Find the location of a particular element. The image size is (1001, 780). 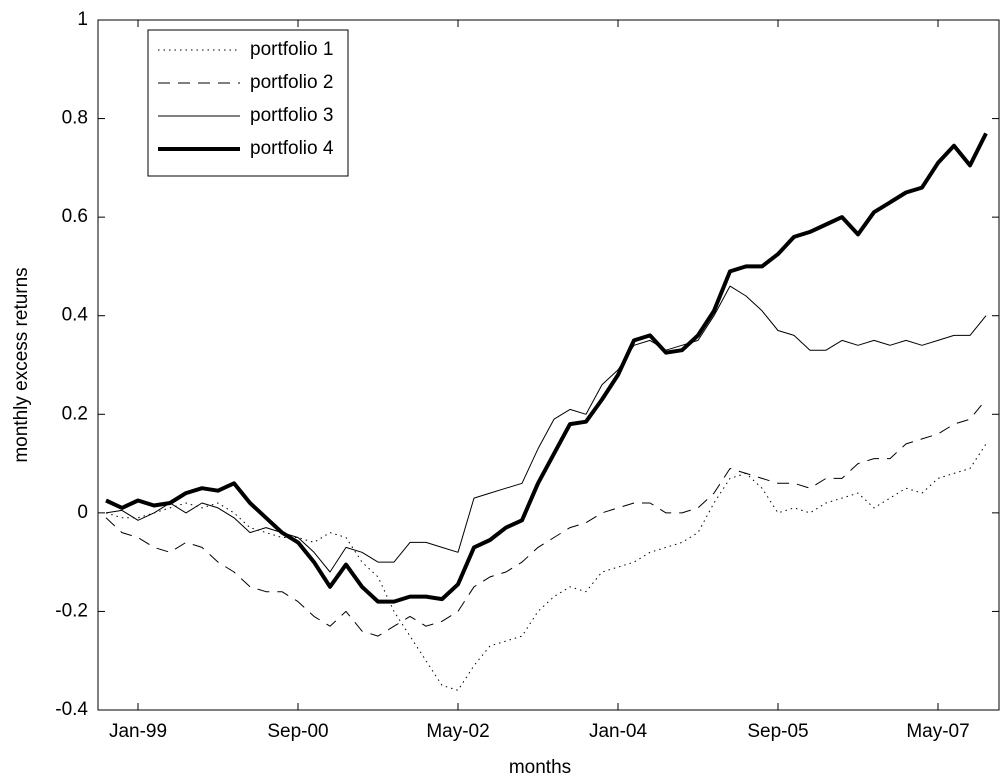

x-tick-label: Sep-00 is located at coordinates (297, 731).